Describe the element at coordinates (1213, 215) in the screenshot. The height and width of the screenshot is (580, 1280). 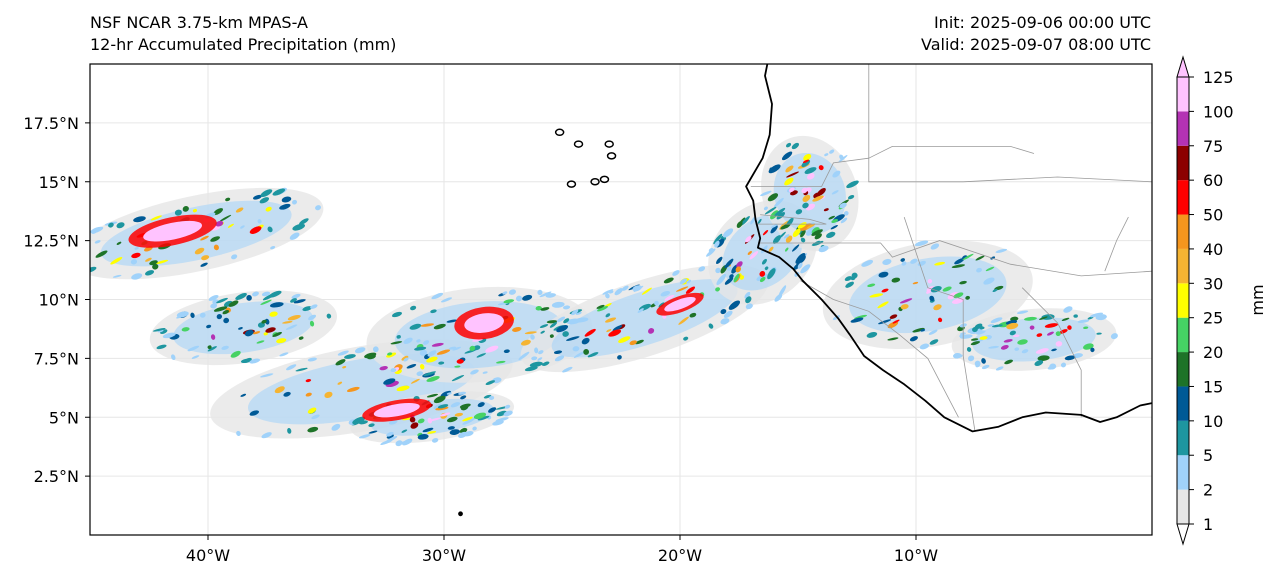
I see `colorbar-tick-label: 50` at that location.